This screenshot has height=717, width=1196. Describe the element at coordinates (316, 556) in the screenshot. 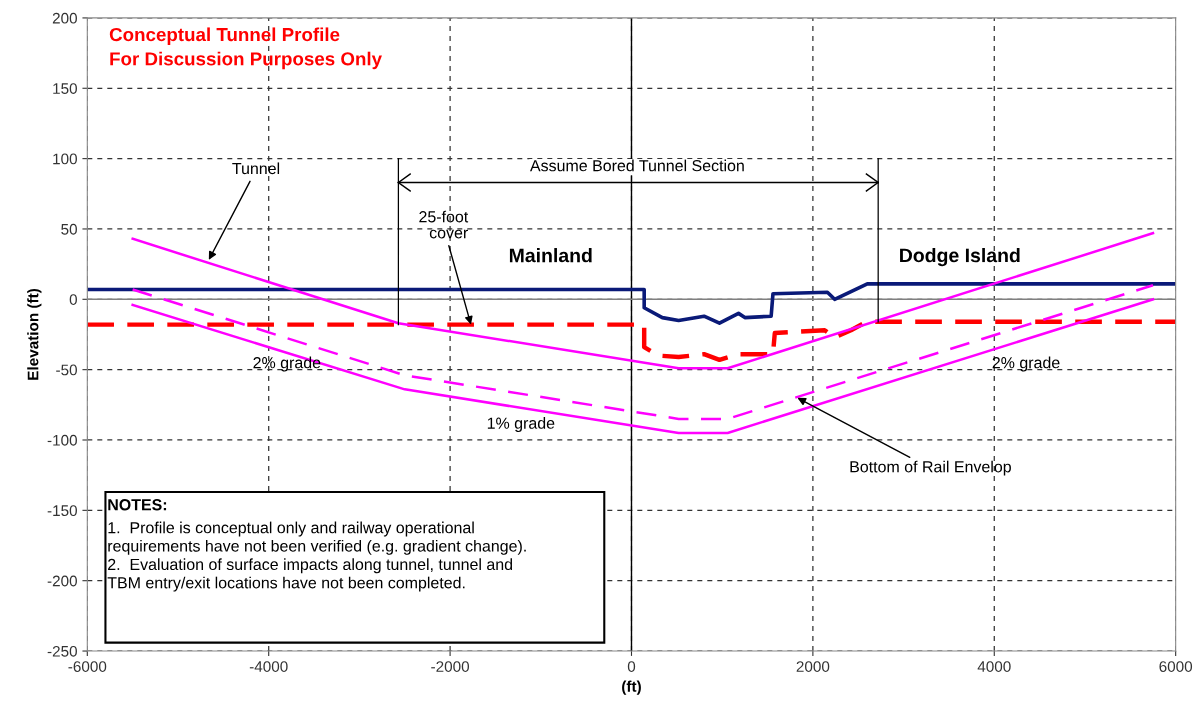

I see `annotation: 1. Profile is conceptual only and railway operational requirements have not been verified (e.g. gradient change). 2. Evaluation of surface impacts along tunnel, tunnel and TBM entry/exit locations have not been completed.` at that location.